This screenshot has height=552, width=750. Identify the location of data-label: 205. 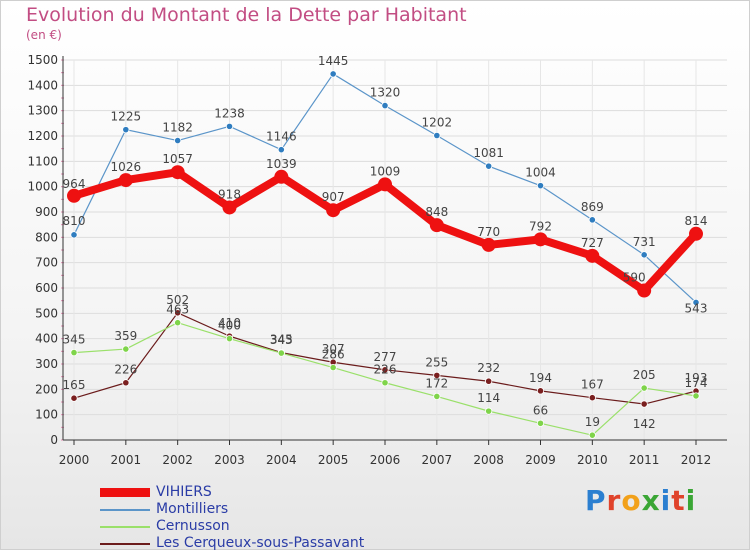
(644, 375).